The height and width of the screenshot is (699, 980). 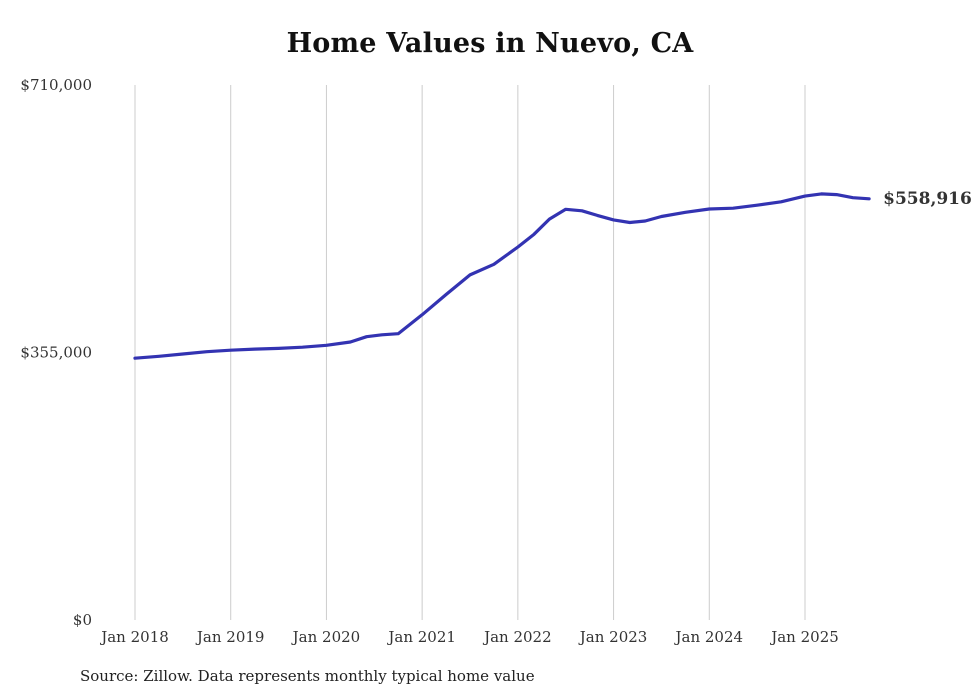 What do you see at coordinates (927, 199) in the screenshot?
I see `end-value-label: $558,916` at bounding box center [927, 199].